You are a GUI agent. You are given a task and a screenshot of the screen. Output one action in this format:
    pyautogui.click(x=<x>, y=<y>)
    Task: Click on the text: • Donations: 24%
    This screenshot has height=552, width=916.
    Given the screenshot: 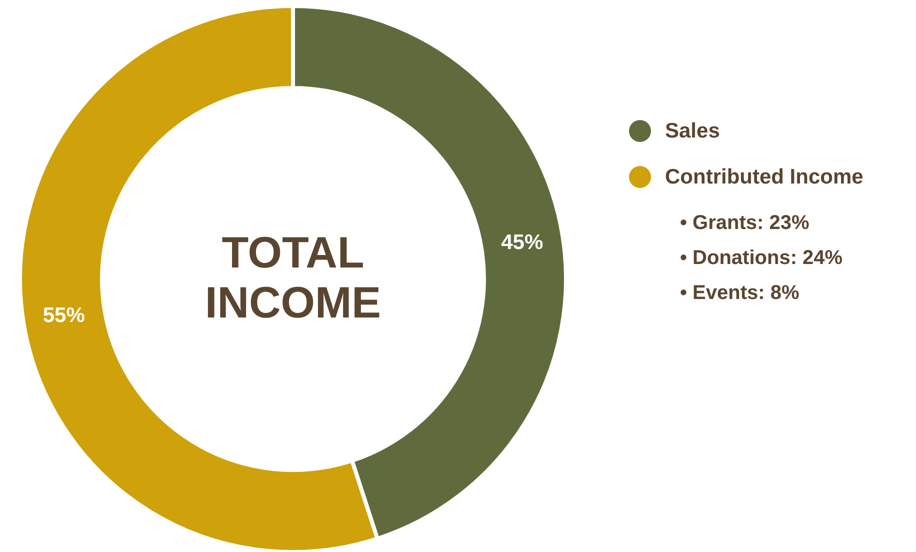 What is the action you would take?
    pyautogui.click(x=761, y=258)
    